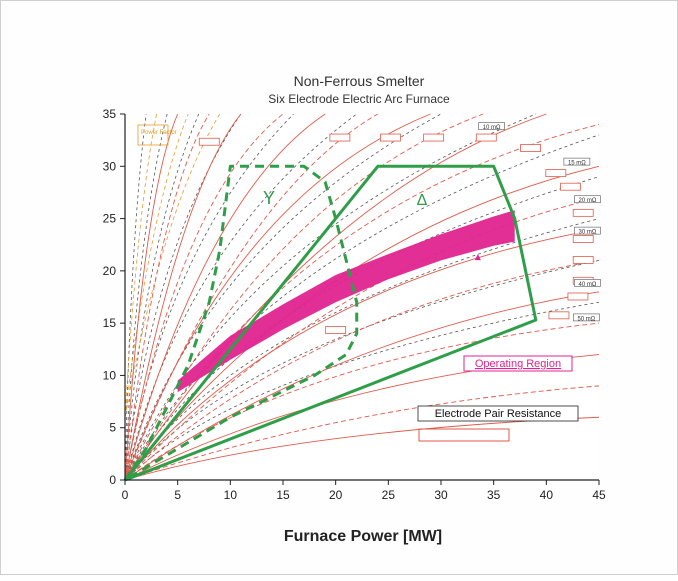  I want to click on delta-label: Δ, so click(422, 200).